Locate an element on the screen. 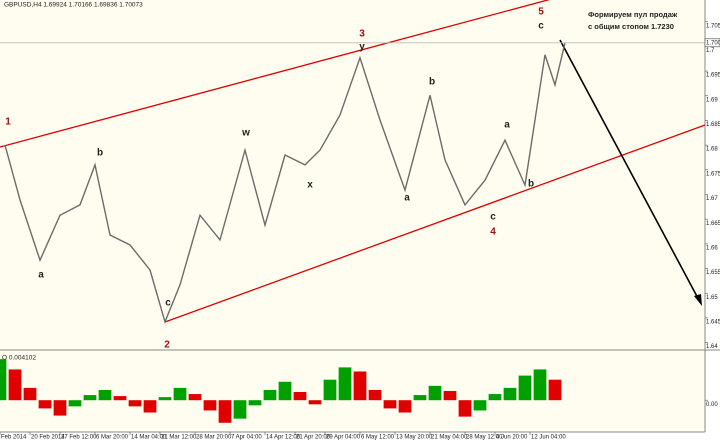 The width and height of the screenshot is (720, 440). x-tick-label: 21 Apr 20:00 is located at coordinates (313, 437).